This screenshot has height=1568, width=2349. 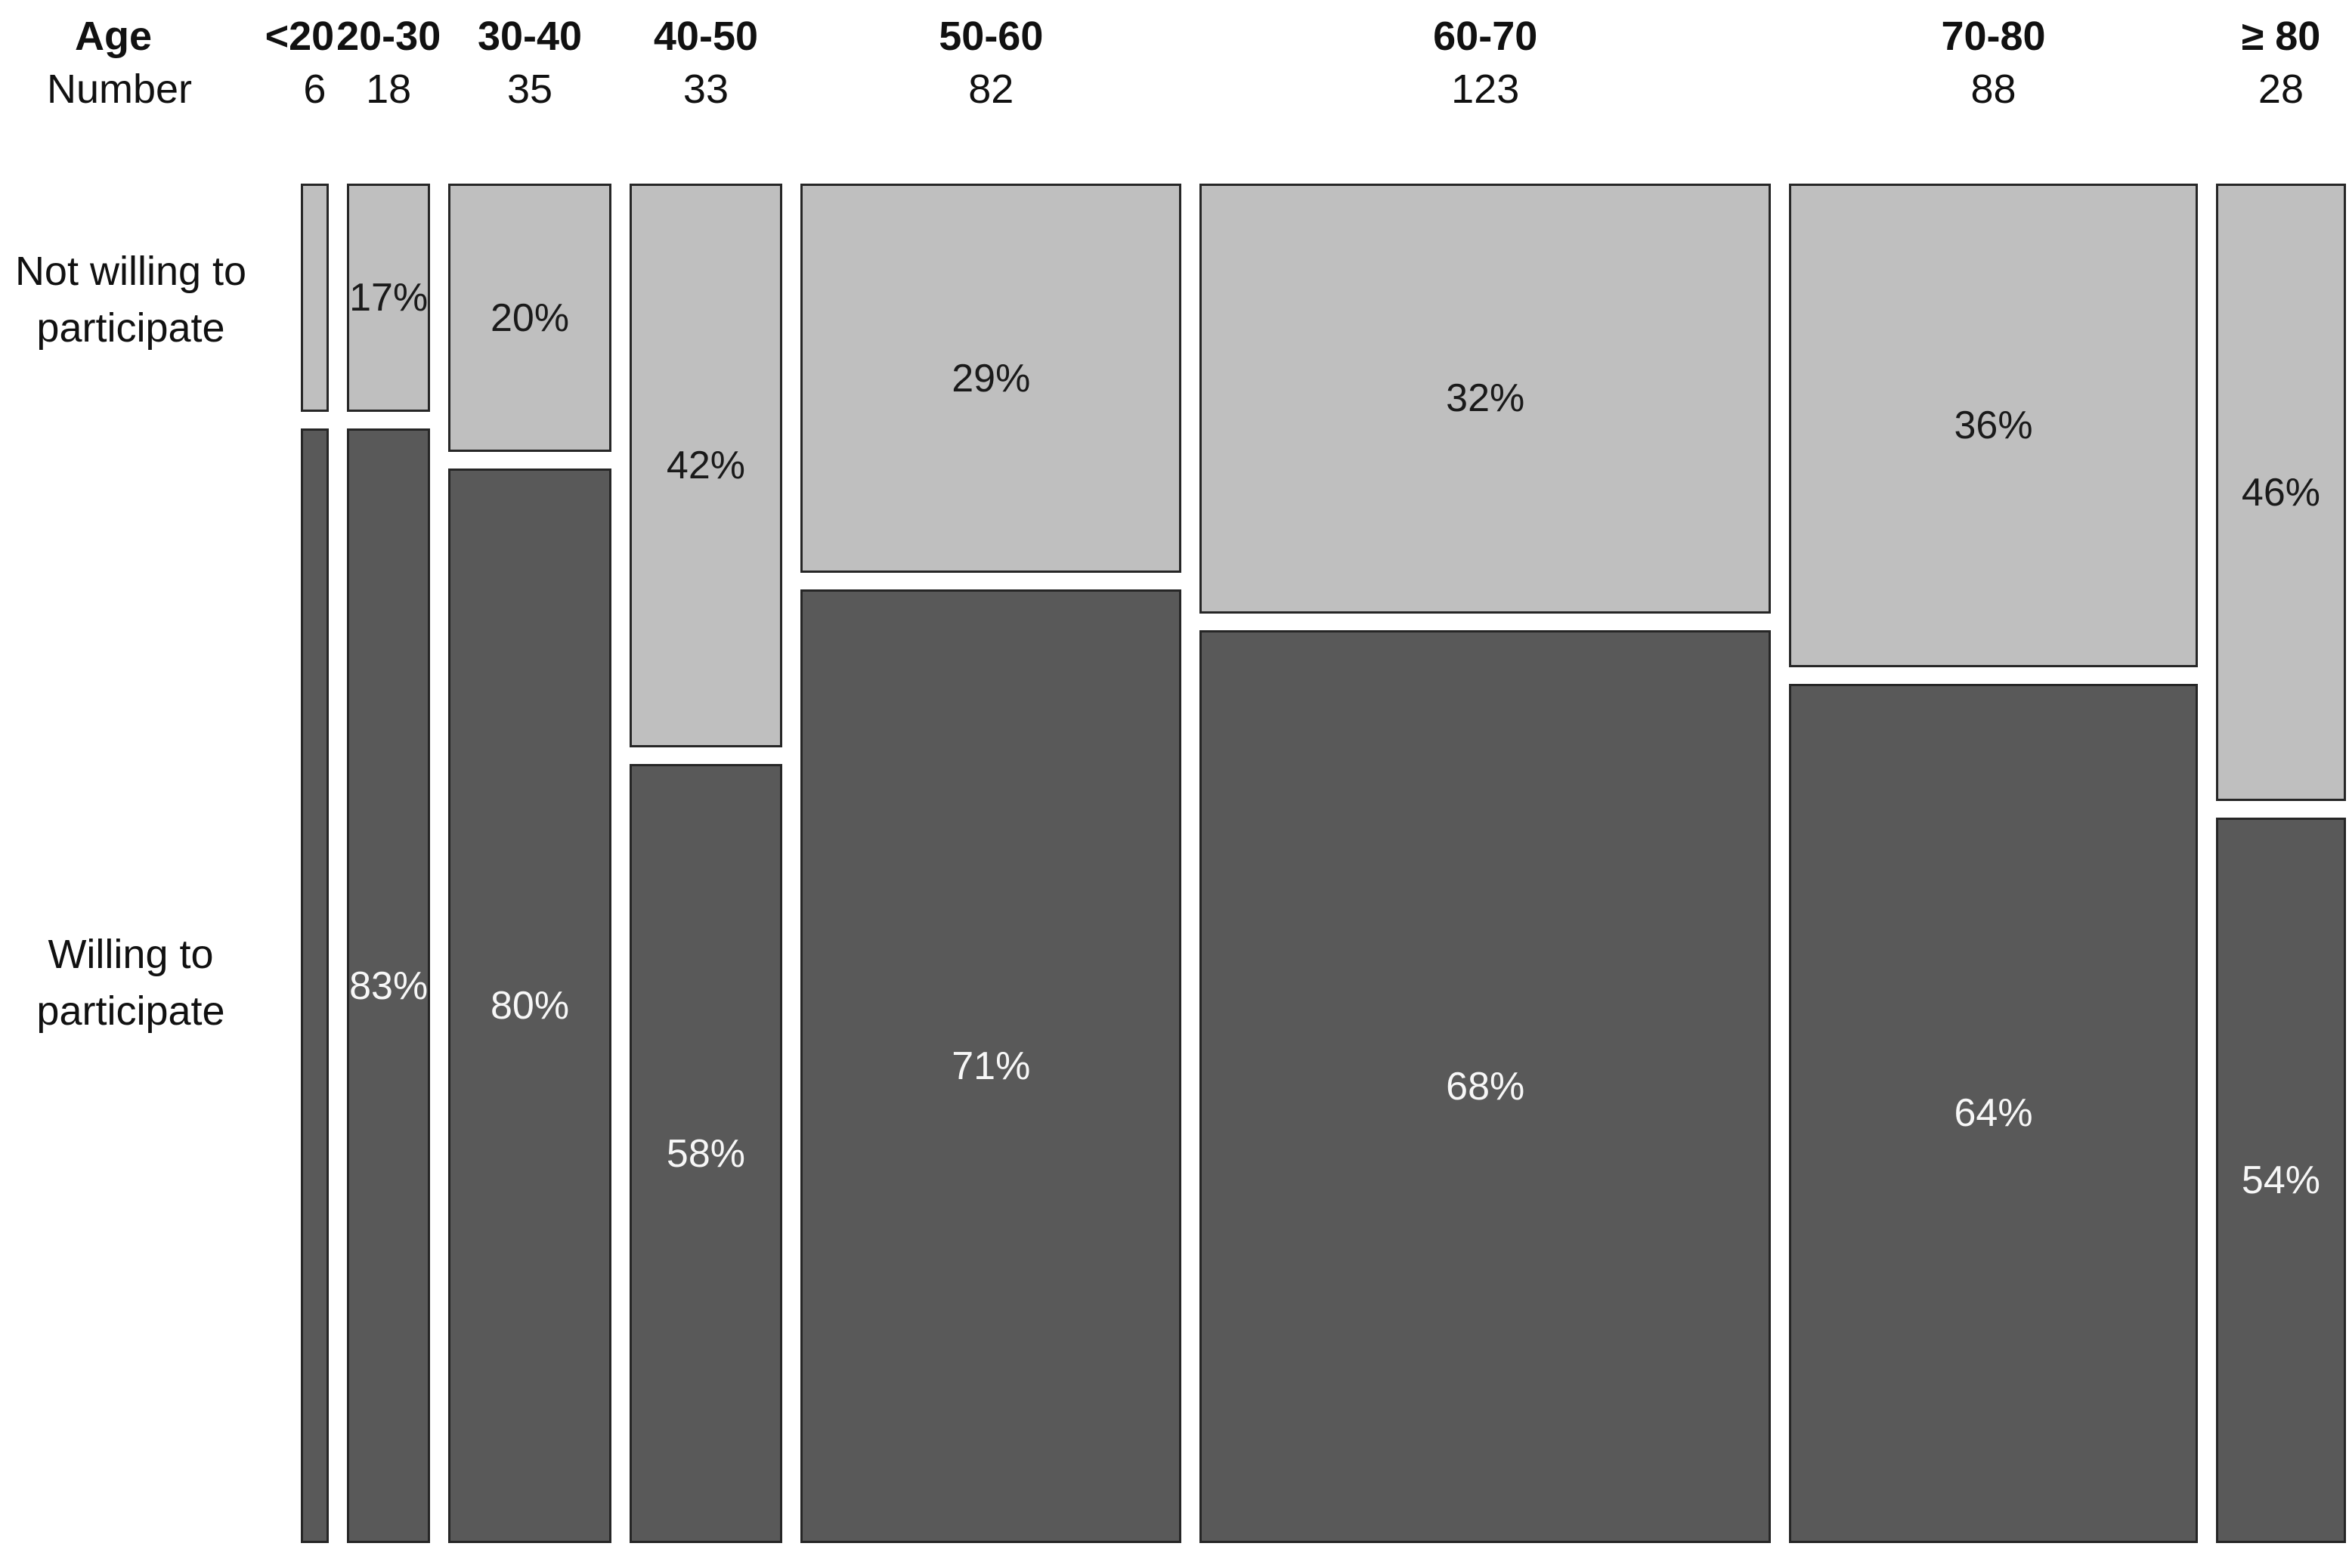 I want to click on cell-willing-60-70: 68%, so click(x=1485, y=1086).